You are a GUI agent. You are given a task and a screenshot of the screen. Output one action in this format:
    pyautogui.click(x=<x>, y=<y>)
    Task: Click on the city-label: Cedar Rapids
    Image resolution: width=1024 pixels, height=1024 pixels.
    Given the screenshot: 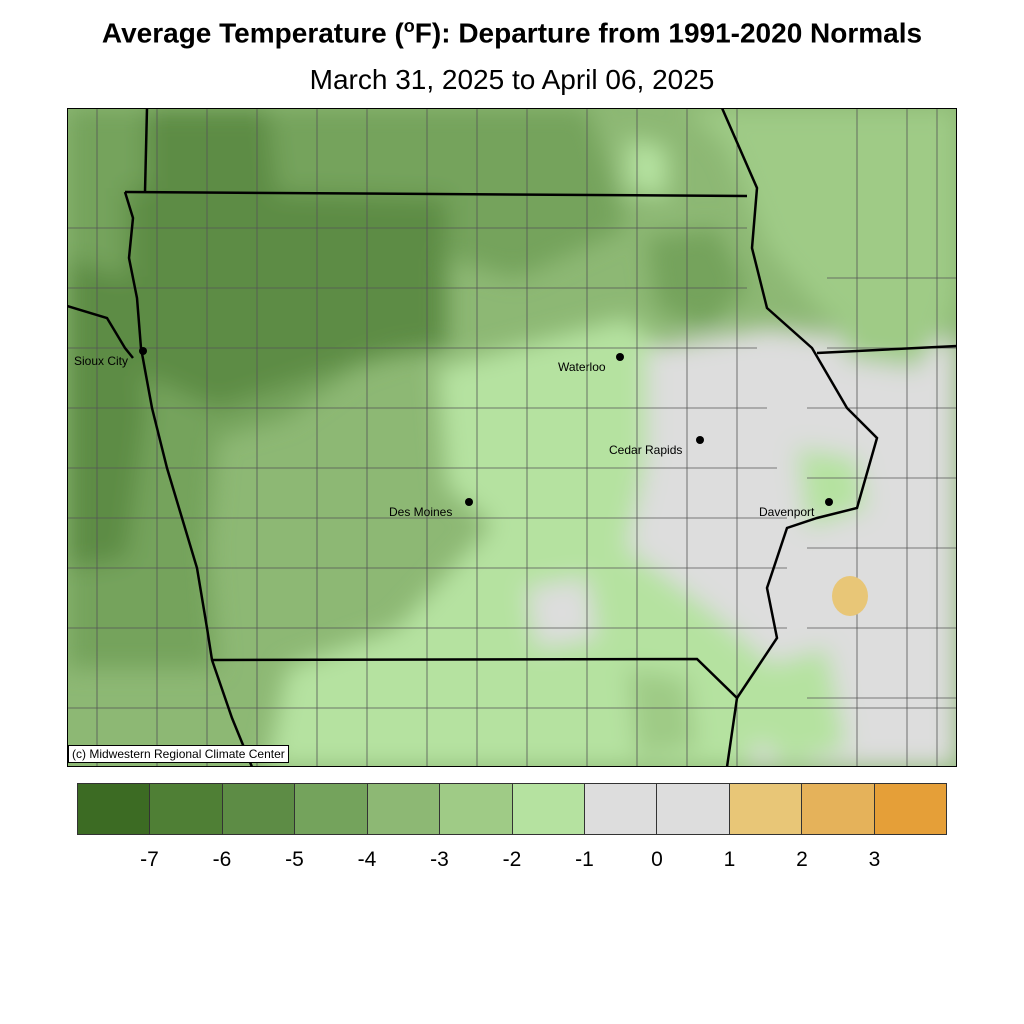 What is the action you would take?
    pyautogui.click(x=645, y=450)
    